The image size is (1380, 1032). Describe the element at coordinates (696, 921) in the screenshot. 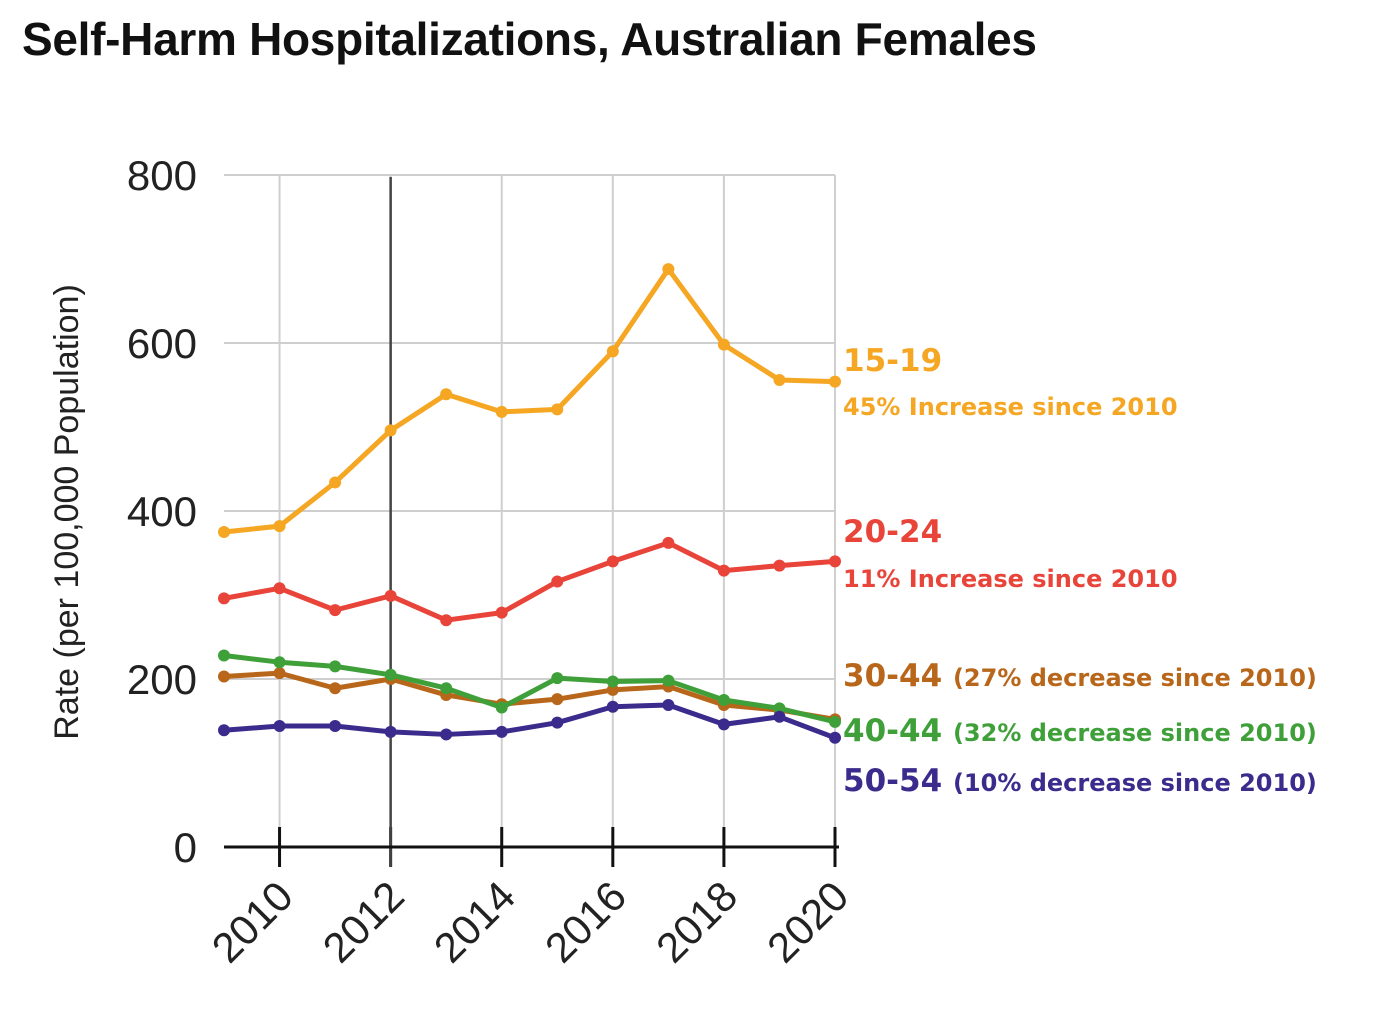

I see `x-tick-label: 2018` at that location.